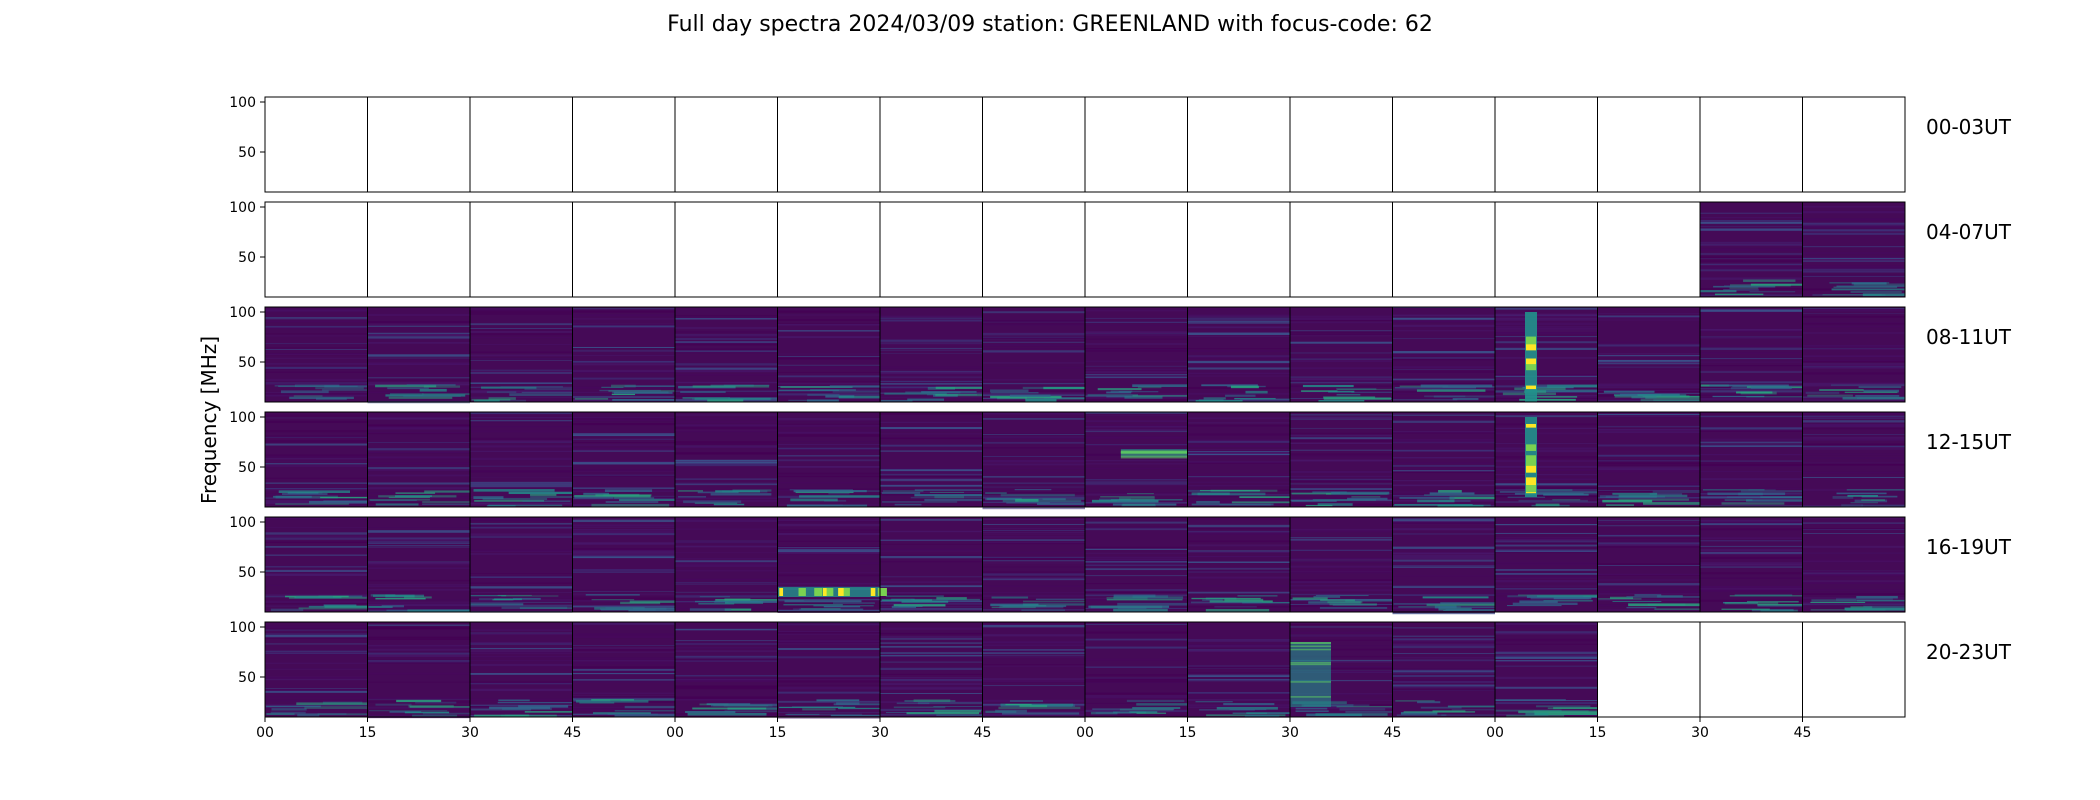 The height and width of the screenshot is (800, 2100). Describe the element at coordinates (778, 733) in the screenshot. I see `x-tick-label: 15` at that location.